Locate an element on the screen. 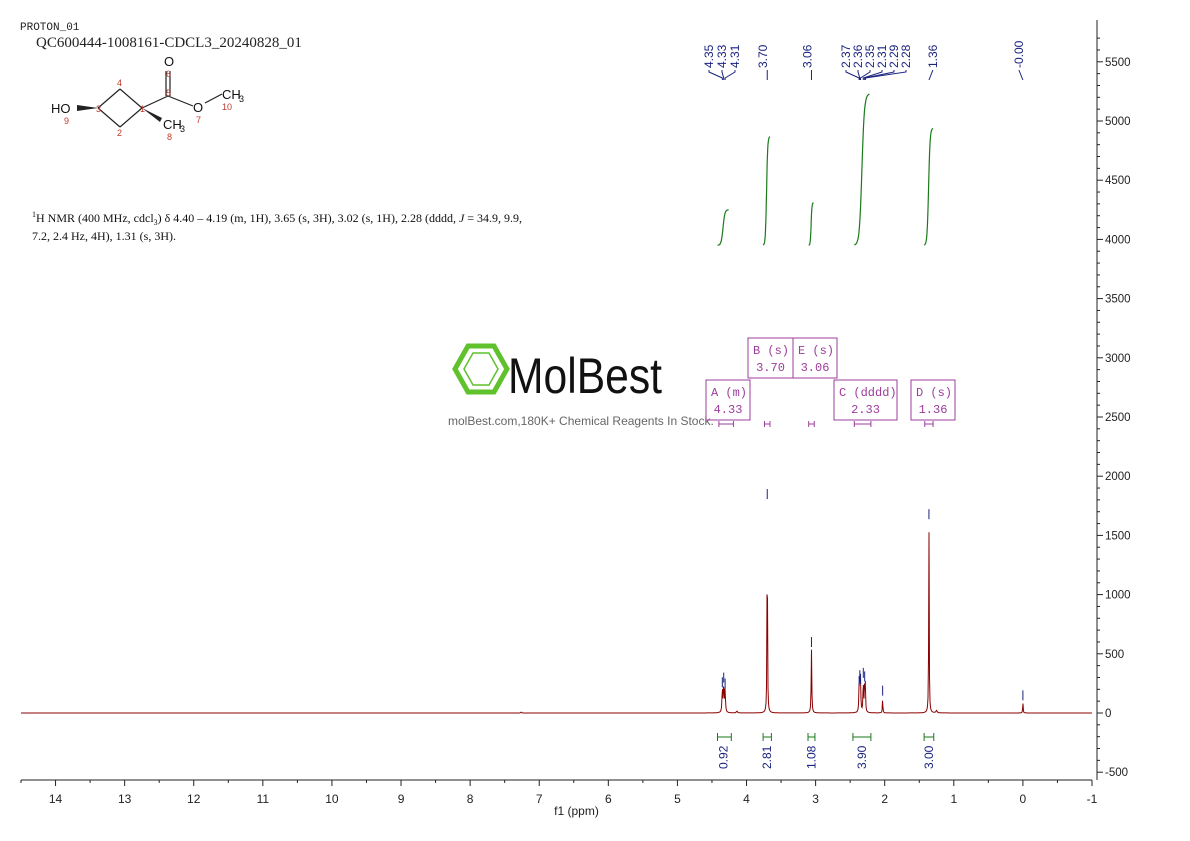 Image resolution: width=1190 pixels, height=841 pixels. y-tick-label: 0 is located at coordinates (1108, 714).